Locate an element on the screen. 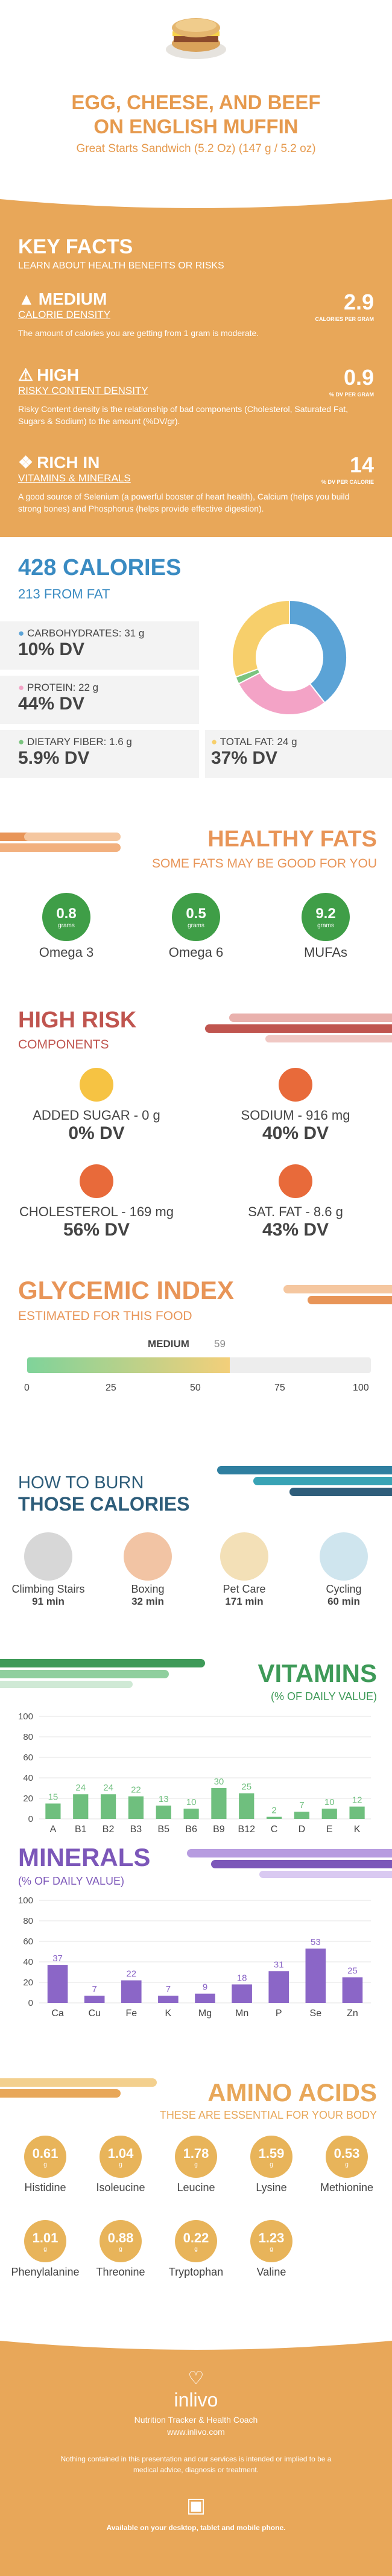 This screenshot has width=392, height=2576. amino-item: 0.61 g Histidine is located at coordinates (45, 2165).